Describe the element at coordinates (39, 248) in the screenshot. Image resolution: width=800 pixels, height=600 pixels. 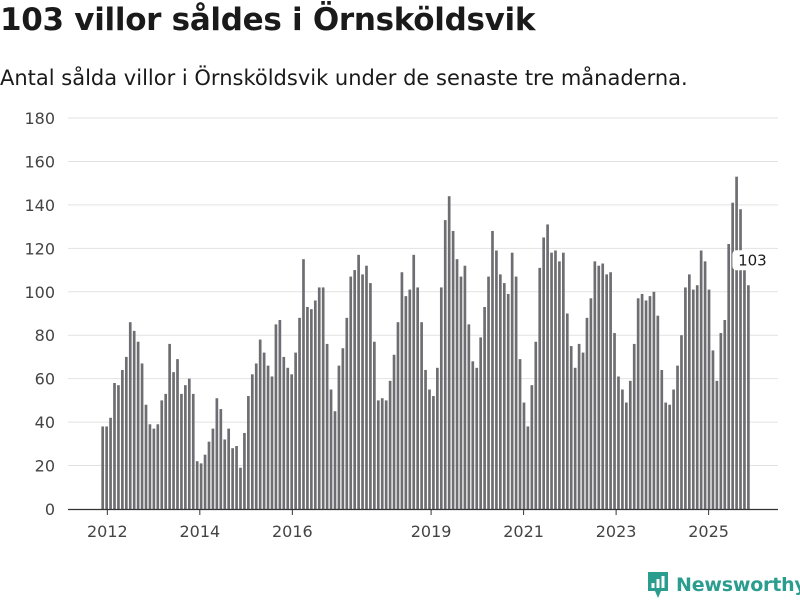
I see `y-tick-label: 120` at that location.